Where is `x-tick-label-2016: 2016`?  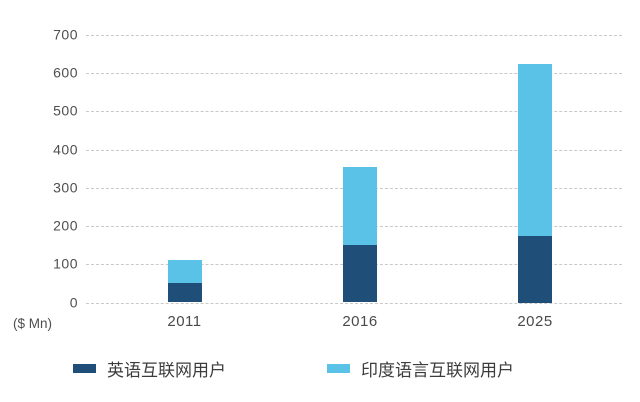 x-tick-label-2016: 2016 is located at coordinates (360, 321).